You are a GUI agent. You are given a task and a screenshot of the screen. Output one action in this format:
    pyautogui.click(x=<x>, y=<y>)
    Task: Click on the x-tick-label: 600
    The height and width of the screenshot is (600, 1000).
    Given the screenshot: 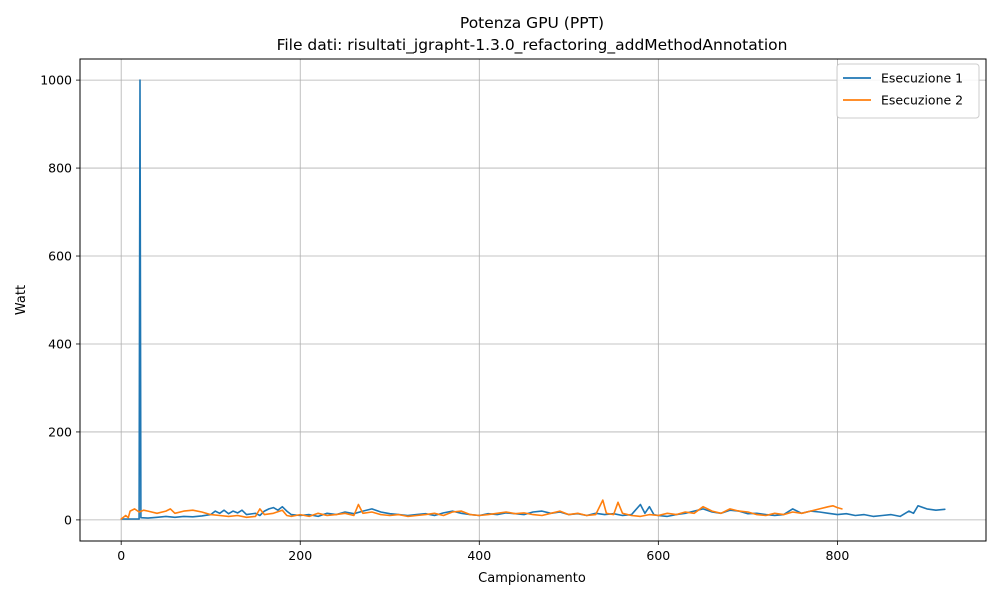 What is the action you would take?
    pyautogui.click(x=658, y=555)
    